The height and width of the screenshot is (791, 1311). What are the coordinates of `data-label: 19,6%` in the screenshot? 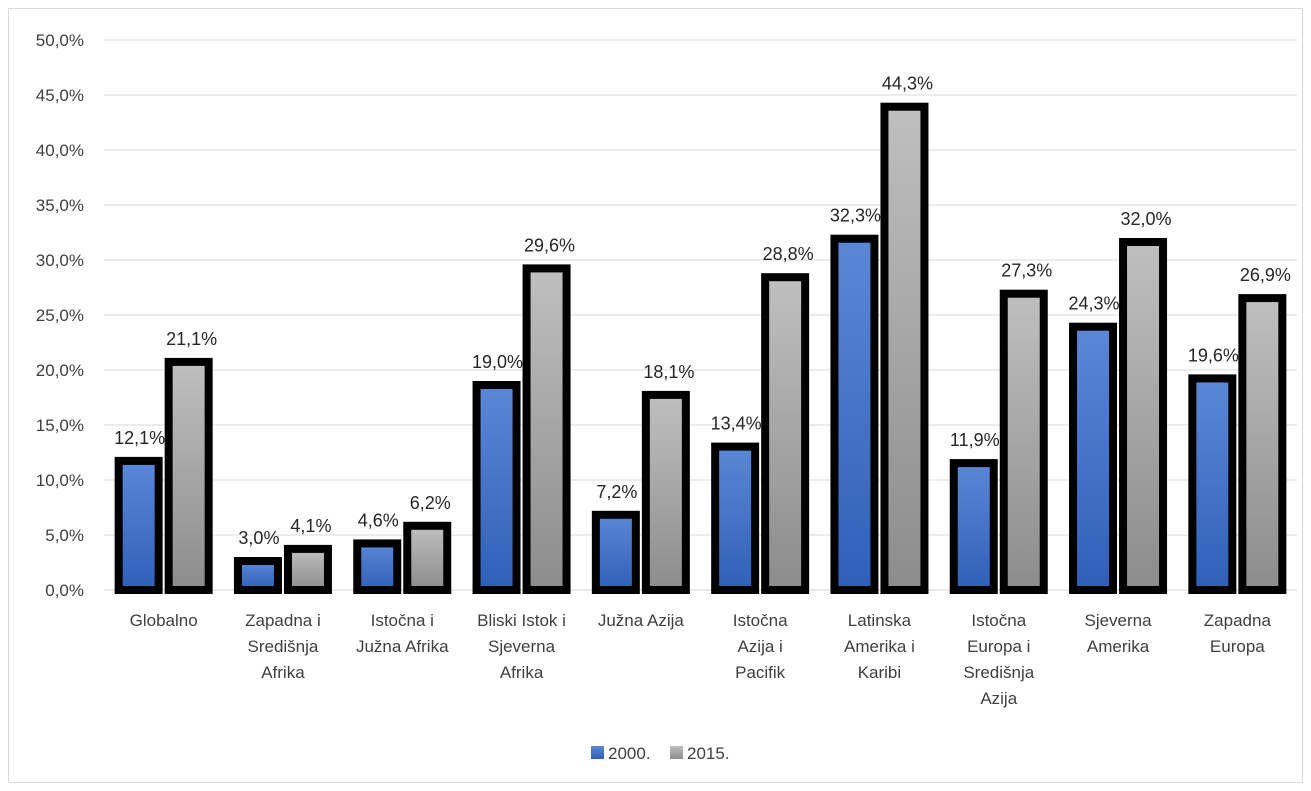 It's located at (1213, 355).